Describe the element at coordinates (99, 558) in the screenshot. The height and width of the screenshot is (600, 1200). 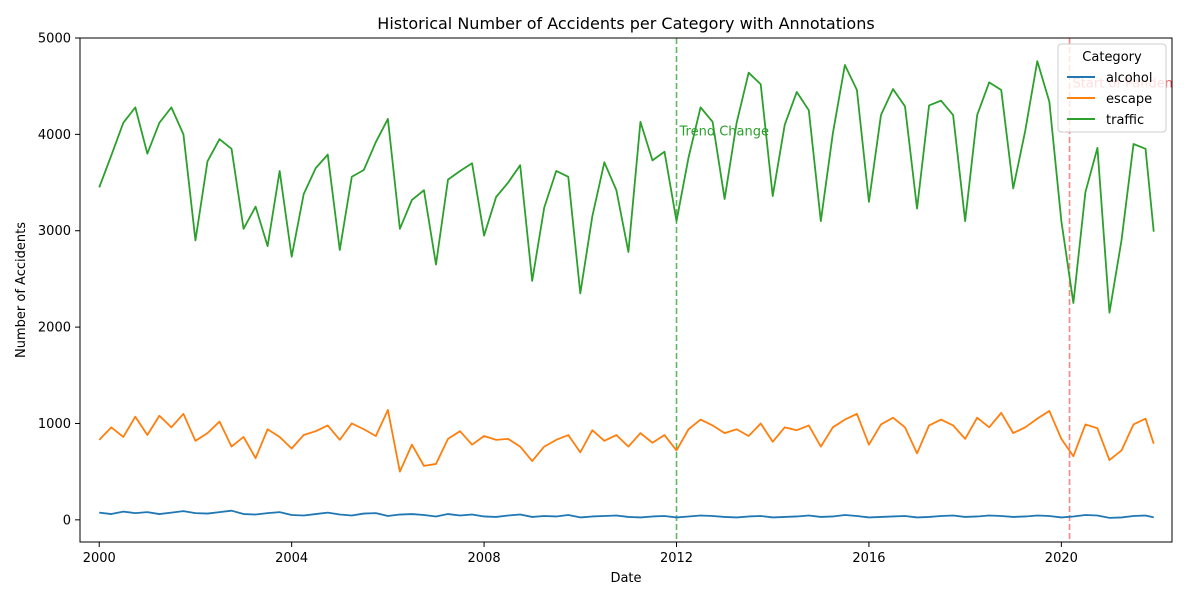
I see `x-tick-label-2000: 2000` at that location.